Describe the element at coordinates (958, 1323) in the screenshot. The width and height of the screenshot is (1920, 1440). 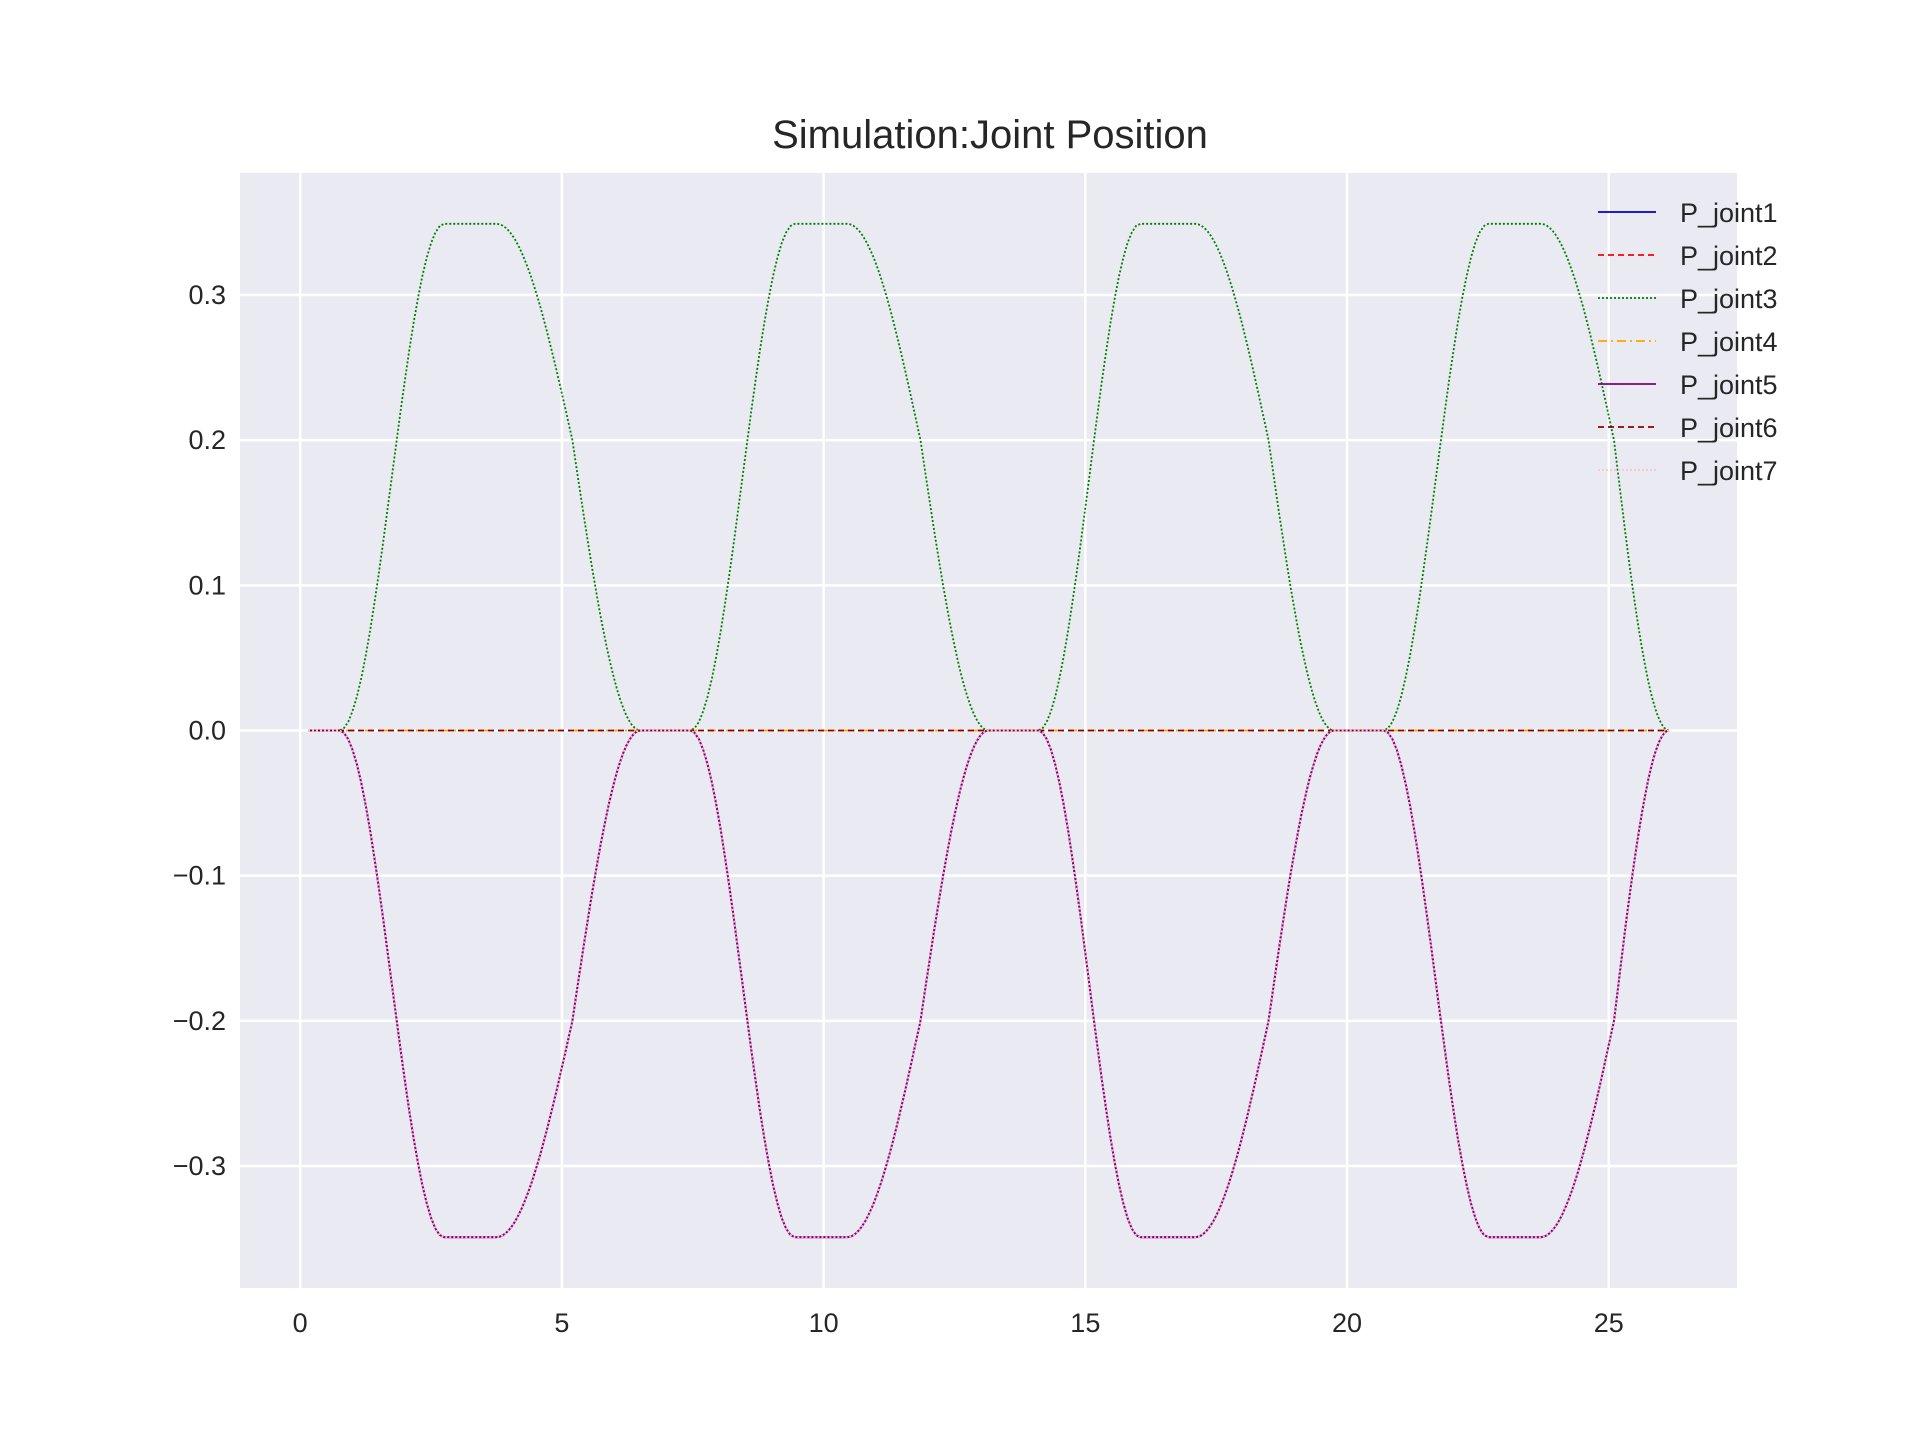
I see `x-axis-ticks: 0 5 10 15 20 25` at that location.